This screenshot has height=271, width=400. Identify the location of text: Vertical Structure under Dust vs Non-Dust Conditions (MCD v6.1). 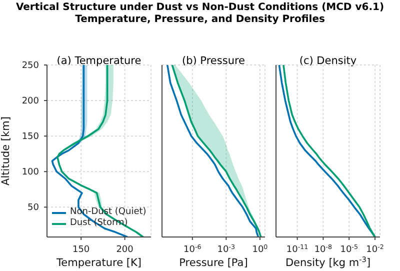
(200, 8).